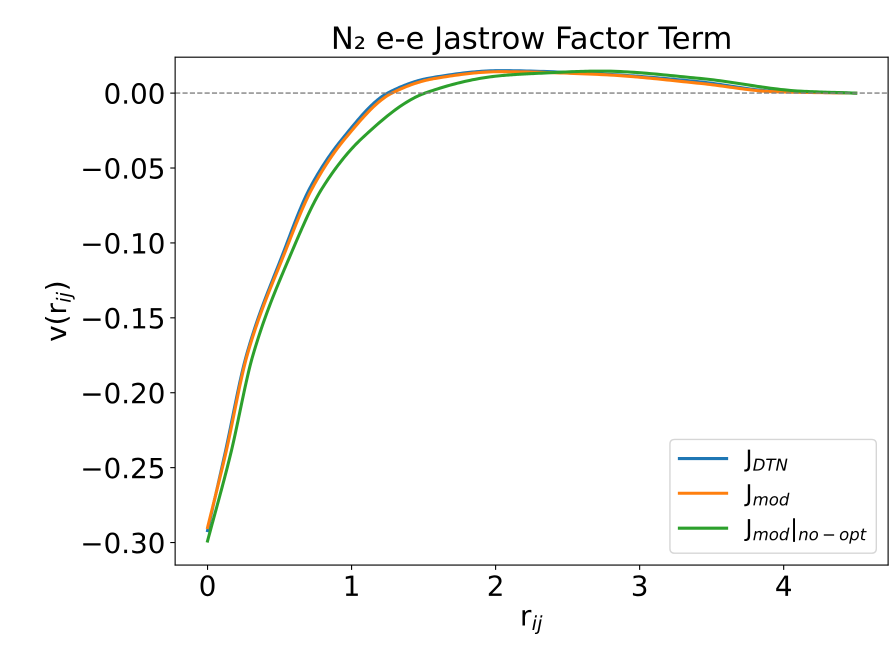 The image size is (889, 657). What do you see at coordinates (60, 311) in the screenshot?
I see `y-axis-title: v(r$_{ij}$)` at bounding box center [60, 311].